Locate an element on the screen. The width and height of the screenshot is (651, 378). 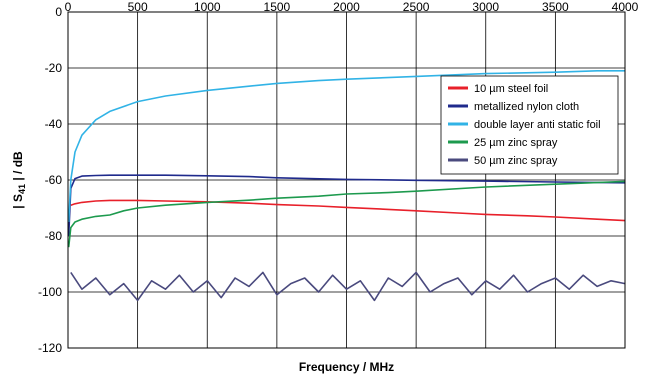
y-tick-label: -120 is located at coordinates (50, 348).